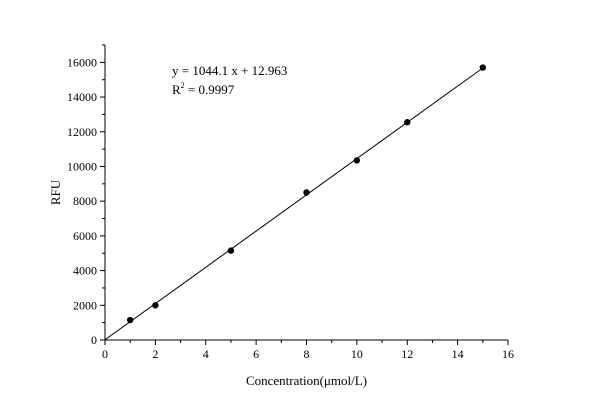 This screenshot has height=408, width=590. What do you see at coordinates (229, 70) in the screenshot?
I see `fit-equation: y = 1044.1 x + 12.963` at bounding box center [229, 70].